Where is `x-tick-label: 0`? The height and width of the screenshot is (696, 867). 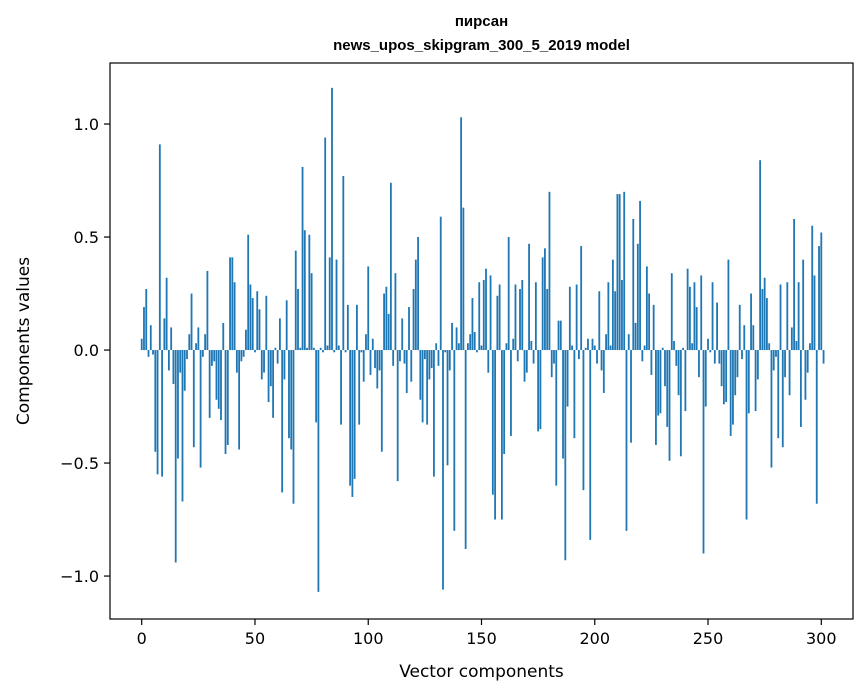
x-tick-label: 0 is located at coordinates (142, 638).